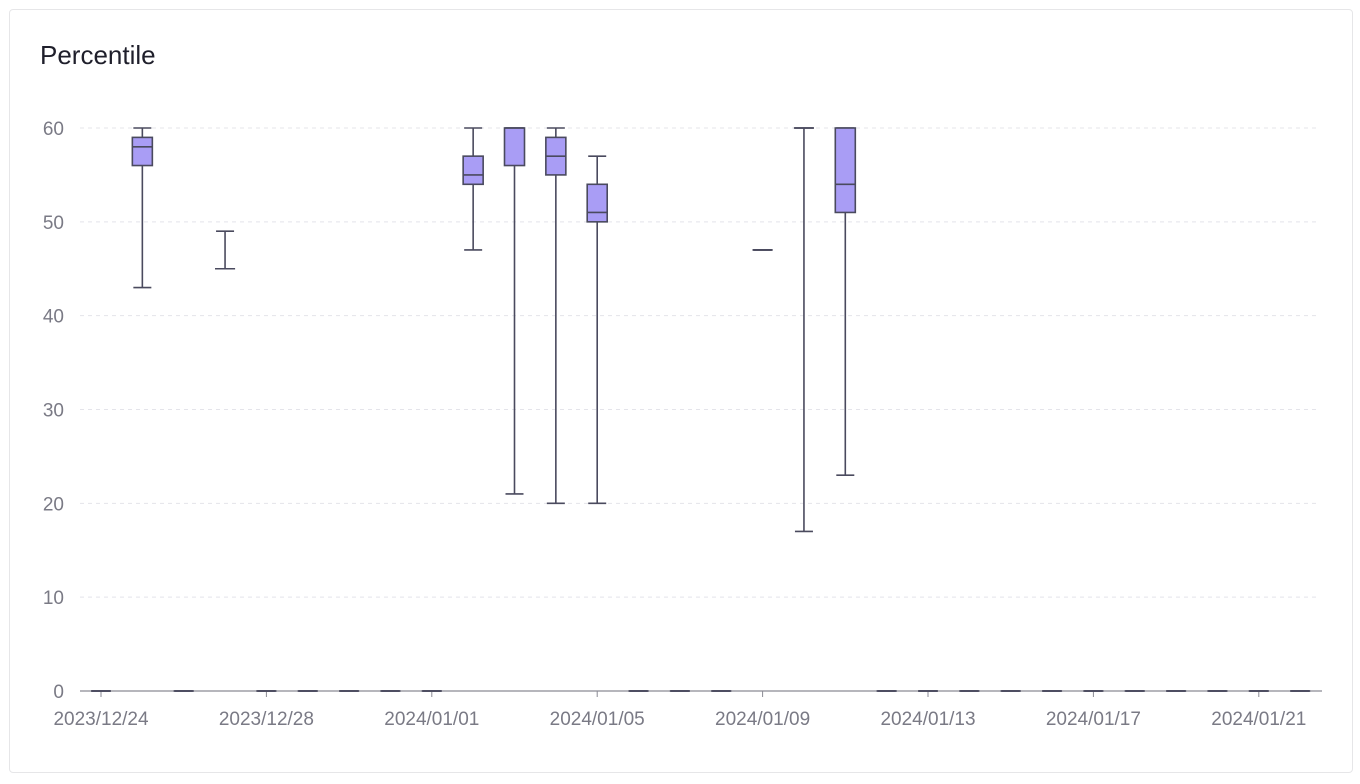  What do you see at coordinates (514, 311) in the screenshot?
I see `box-2024/01/03` at bounding box center [514, 311].